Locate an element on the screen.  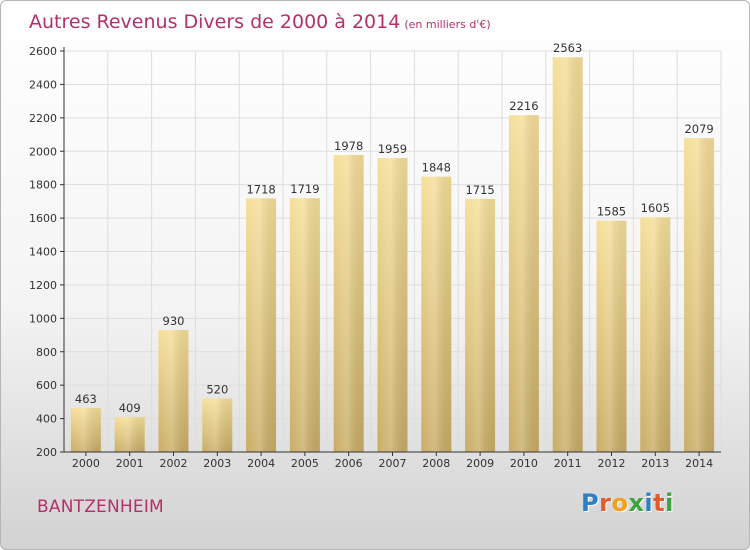
value-label: 1848 is located at coordinates (436, 168).